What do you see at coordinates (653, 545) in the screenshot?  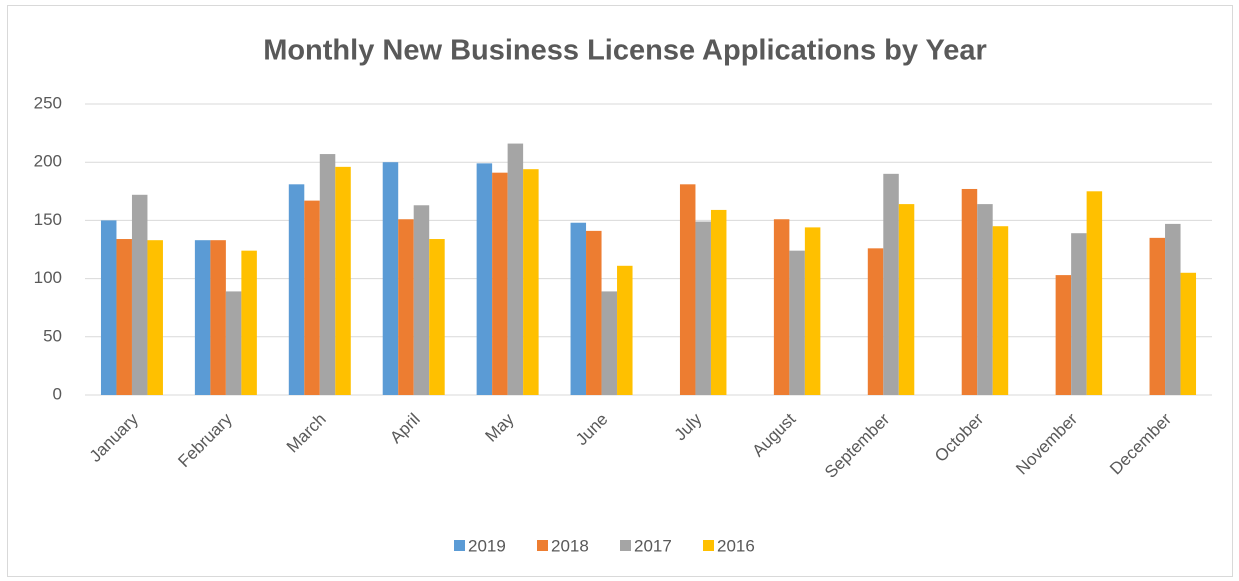 I see `legend-label: 2017` at bounding box center [653, 545].